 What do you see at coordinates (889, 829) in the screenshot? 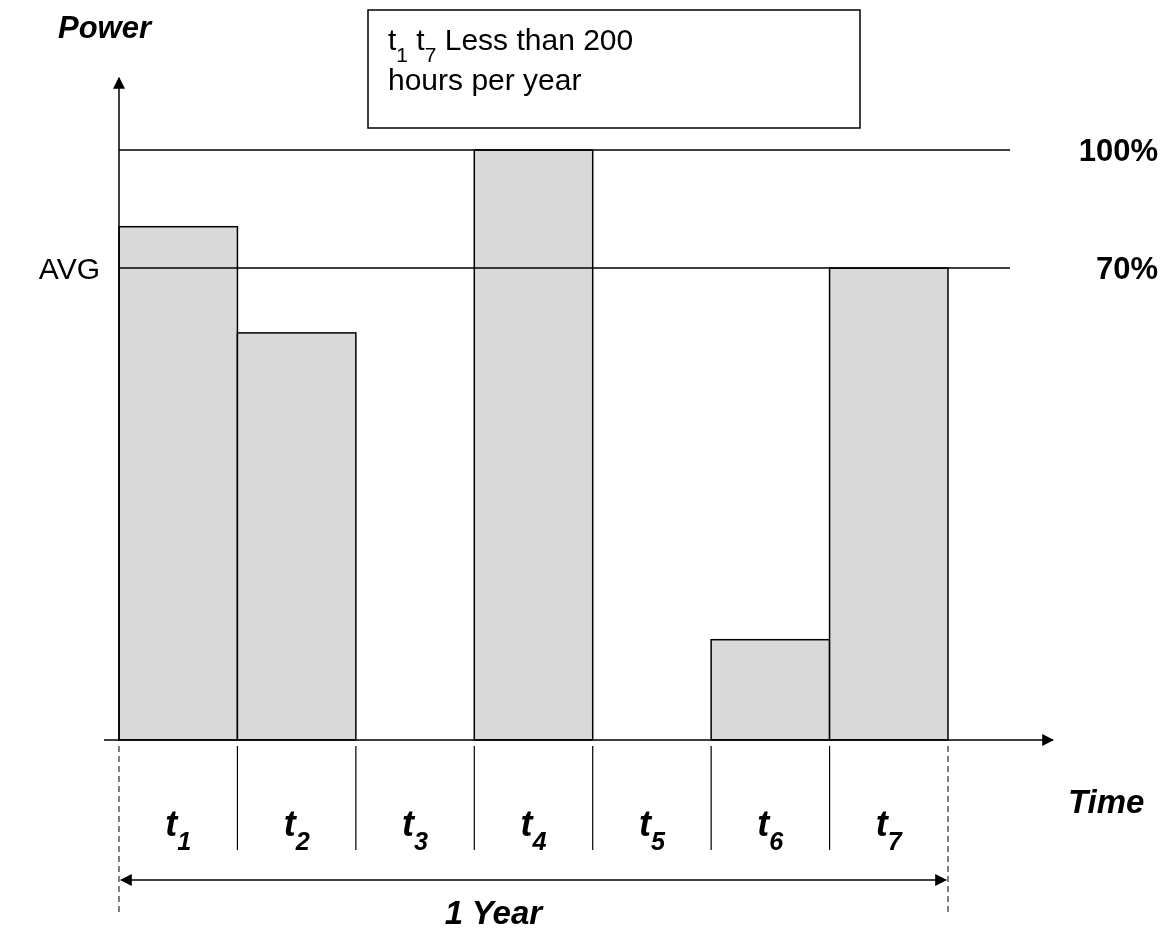
I see `x-tick-label: t$_{7}$` at bounding box center [889, 829].